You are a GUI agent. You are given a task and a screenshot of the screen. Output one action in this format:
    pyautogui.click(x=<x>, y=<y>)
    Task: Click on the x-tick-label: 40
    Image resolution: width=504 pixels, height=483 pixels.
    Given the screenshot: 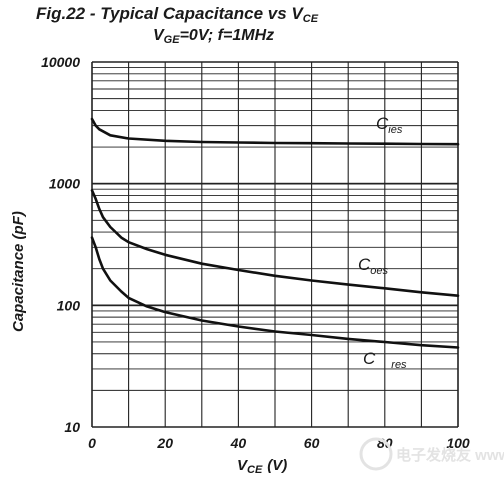 What is the action you would take?
    pyautogui.click(x=238, y=443)
    